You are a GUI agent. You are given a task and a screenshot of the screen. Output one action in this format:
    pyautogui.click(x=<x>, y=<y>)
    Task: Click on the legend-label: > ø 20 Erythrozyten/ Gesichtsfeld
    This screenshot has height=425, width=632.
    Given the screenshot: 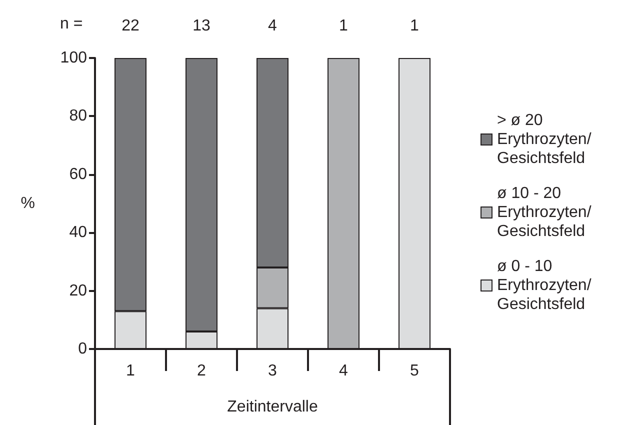 What is the action you would take?
    pyautogui.click(x=546, y=139)
    